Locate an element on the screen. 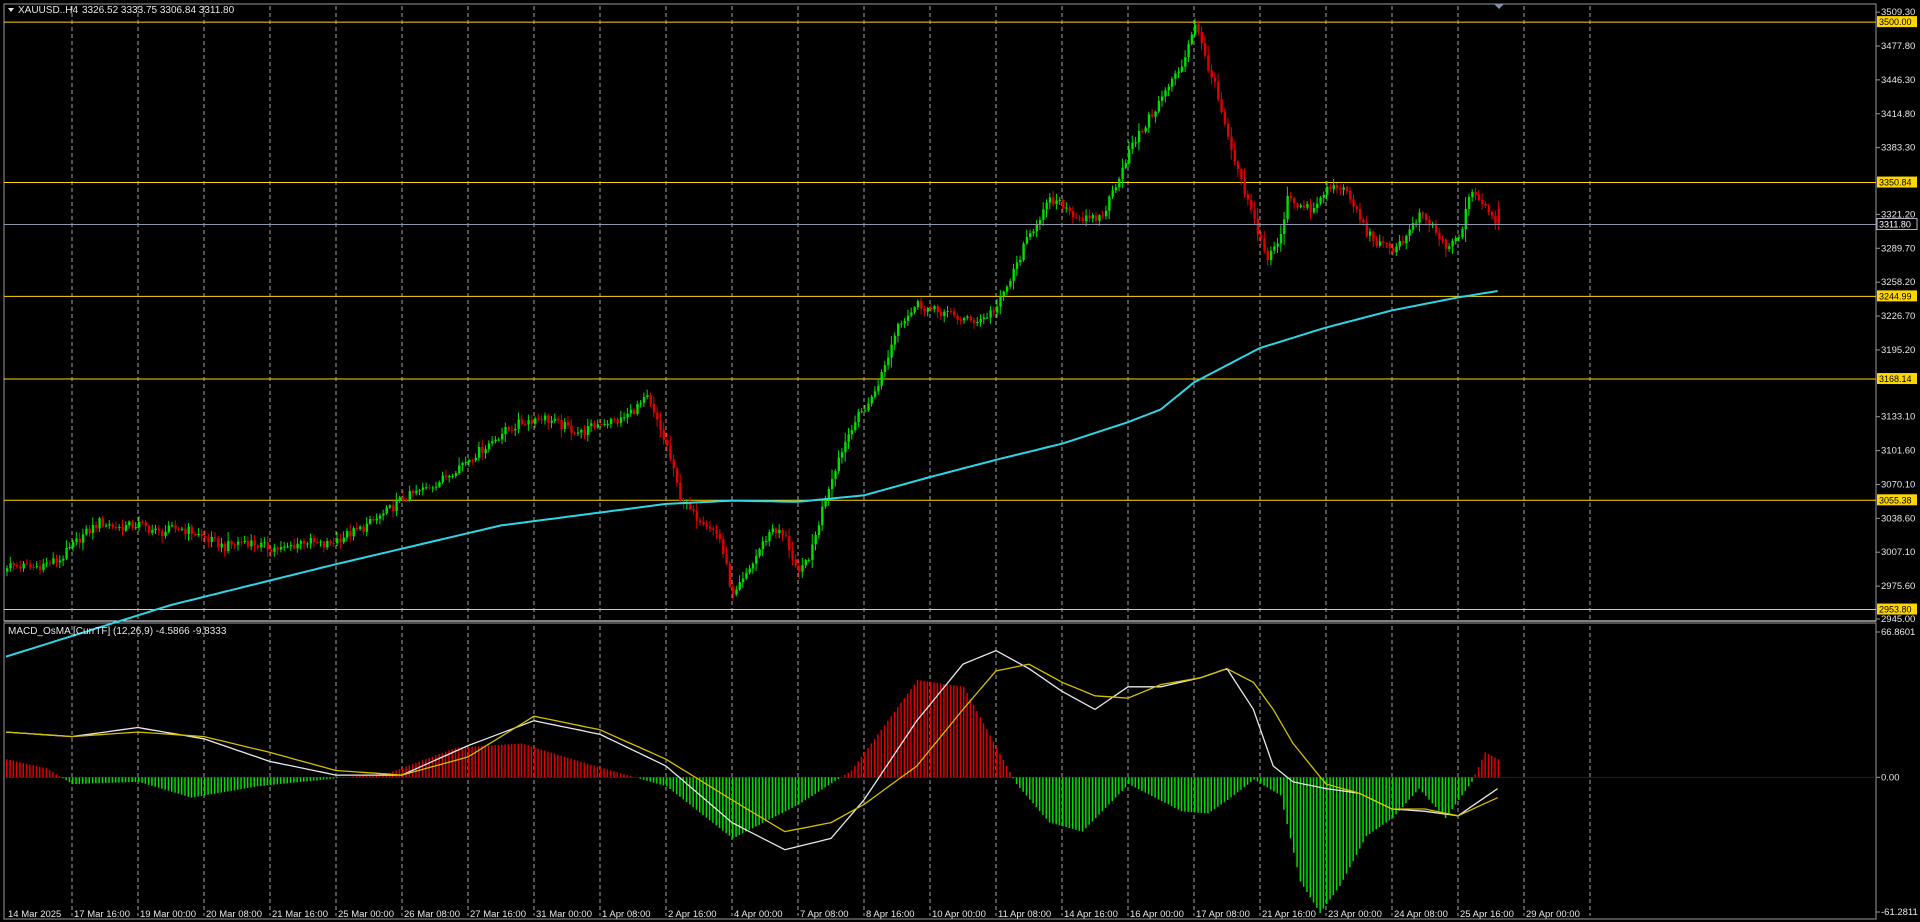 The height and width of the screenshot is (922, 1920). price-tick-label: 3038.60 is located at coordinates (1898, 518).